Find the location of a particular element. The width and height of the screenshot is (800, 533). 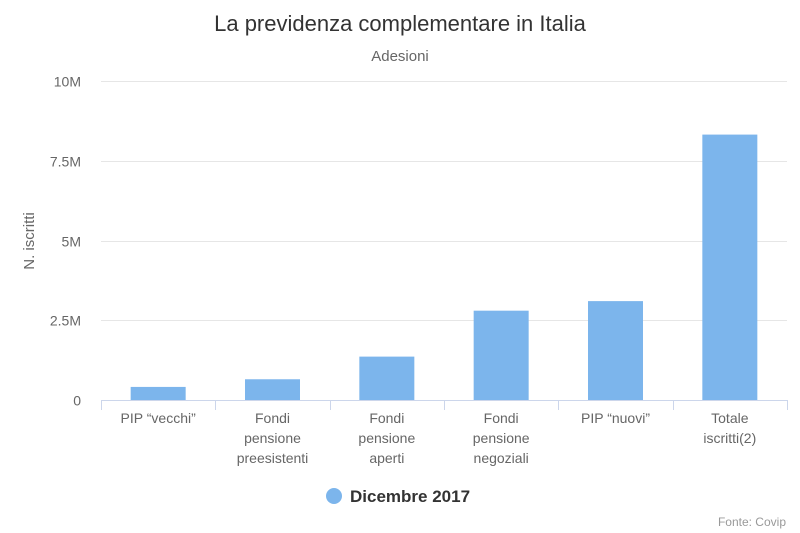

y-tick-label: 2.5M is located at coordinates (65, 321).